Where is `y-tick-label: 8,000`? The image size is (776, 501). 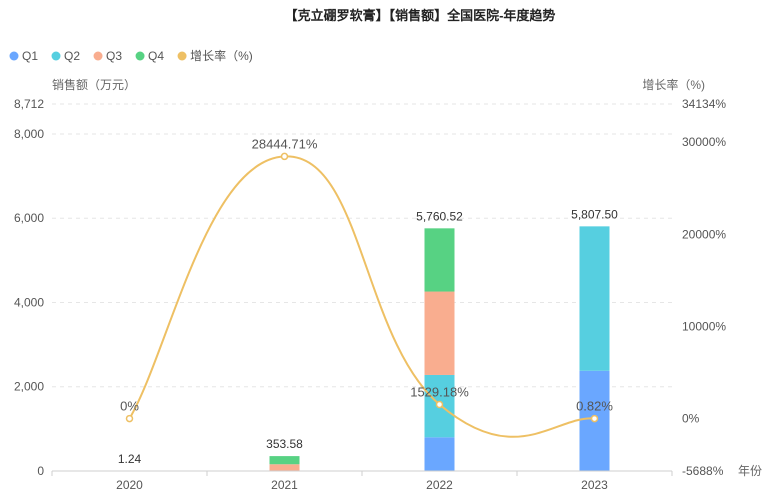 y-tick-label: 8,000 is located at coordinates (29, 134).